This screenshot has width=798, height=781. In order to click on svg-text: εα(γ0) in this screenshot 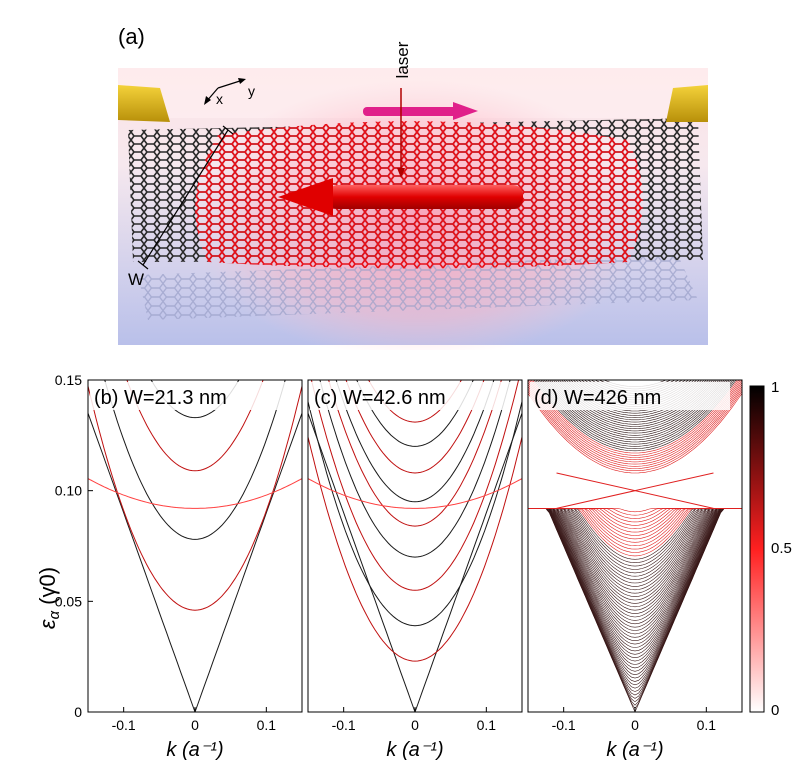, I will do `click(49, 598)`.